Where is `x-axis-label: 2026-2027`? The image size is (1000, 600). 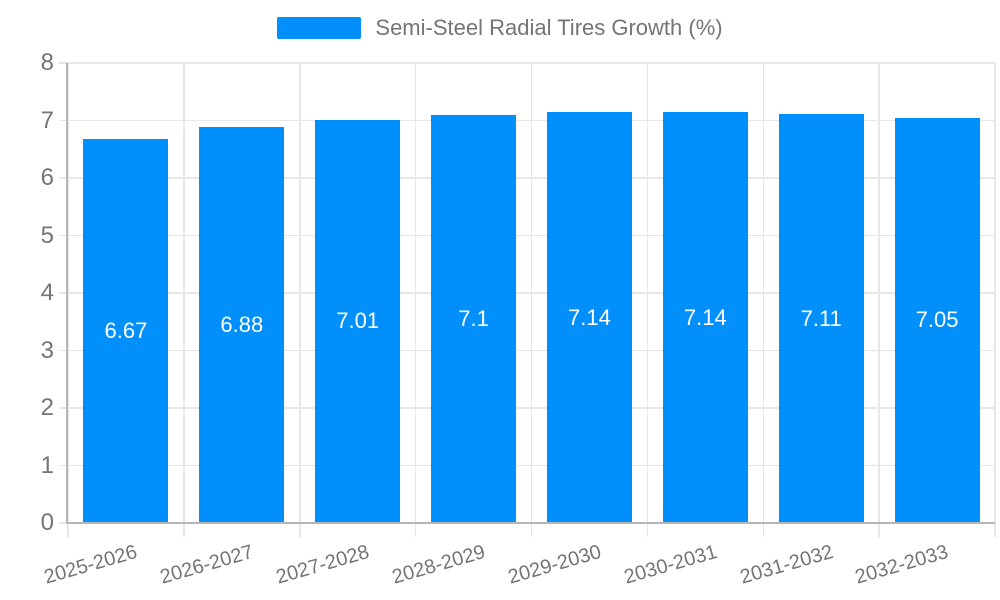
x-axis-label: 2026-2027 is located at coordinates (206, 565).